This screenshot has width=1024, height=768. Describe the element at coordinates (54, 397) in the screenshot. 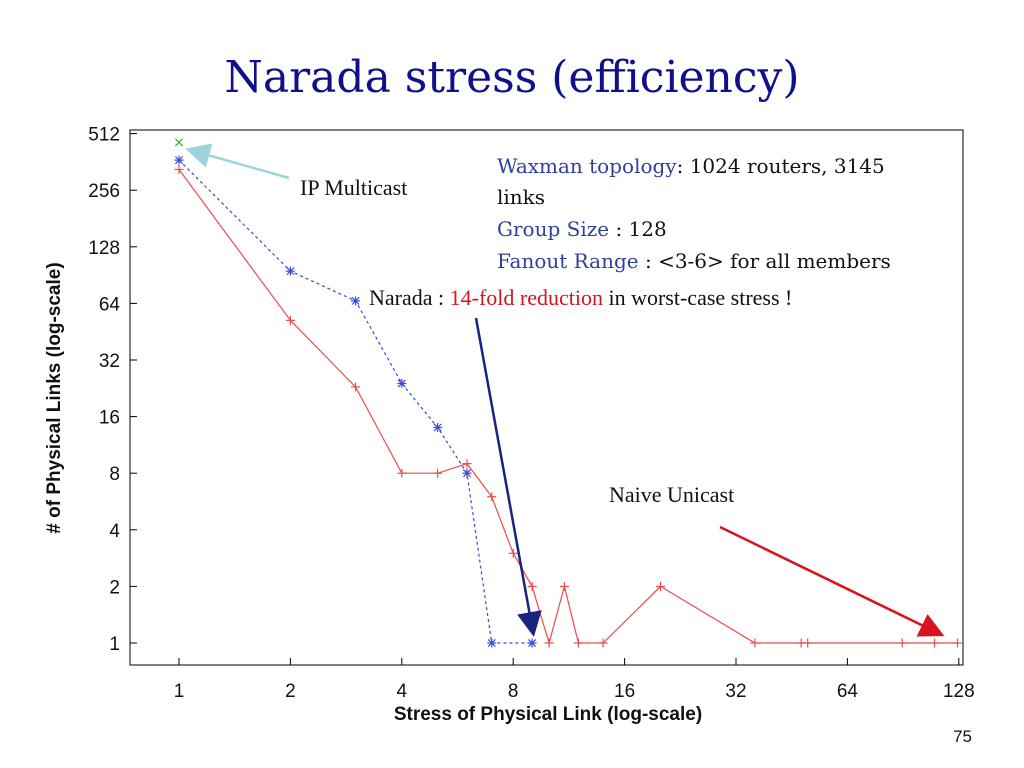

I see `y-axis-label: # of Physical Links (log-scale)` at that location.